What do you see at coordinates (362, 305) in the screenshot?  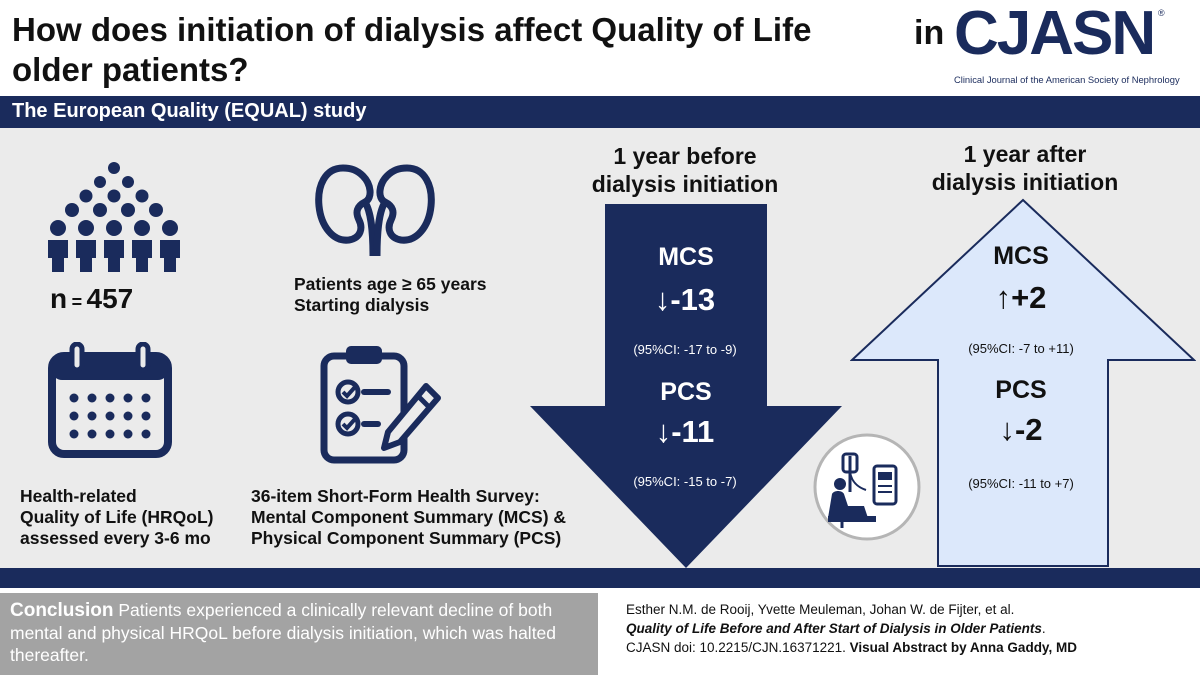 I see `patients-line-2: Starting dialysis` at bounding box center [362, 305].